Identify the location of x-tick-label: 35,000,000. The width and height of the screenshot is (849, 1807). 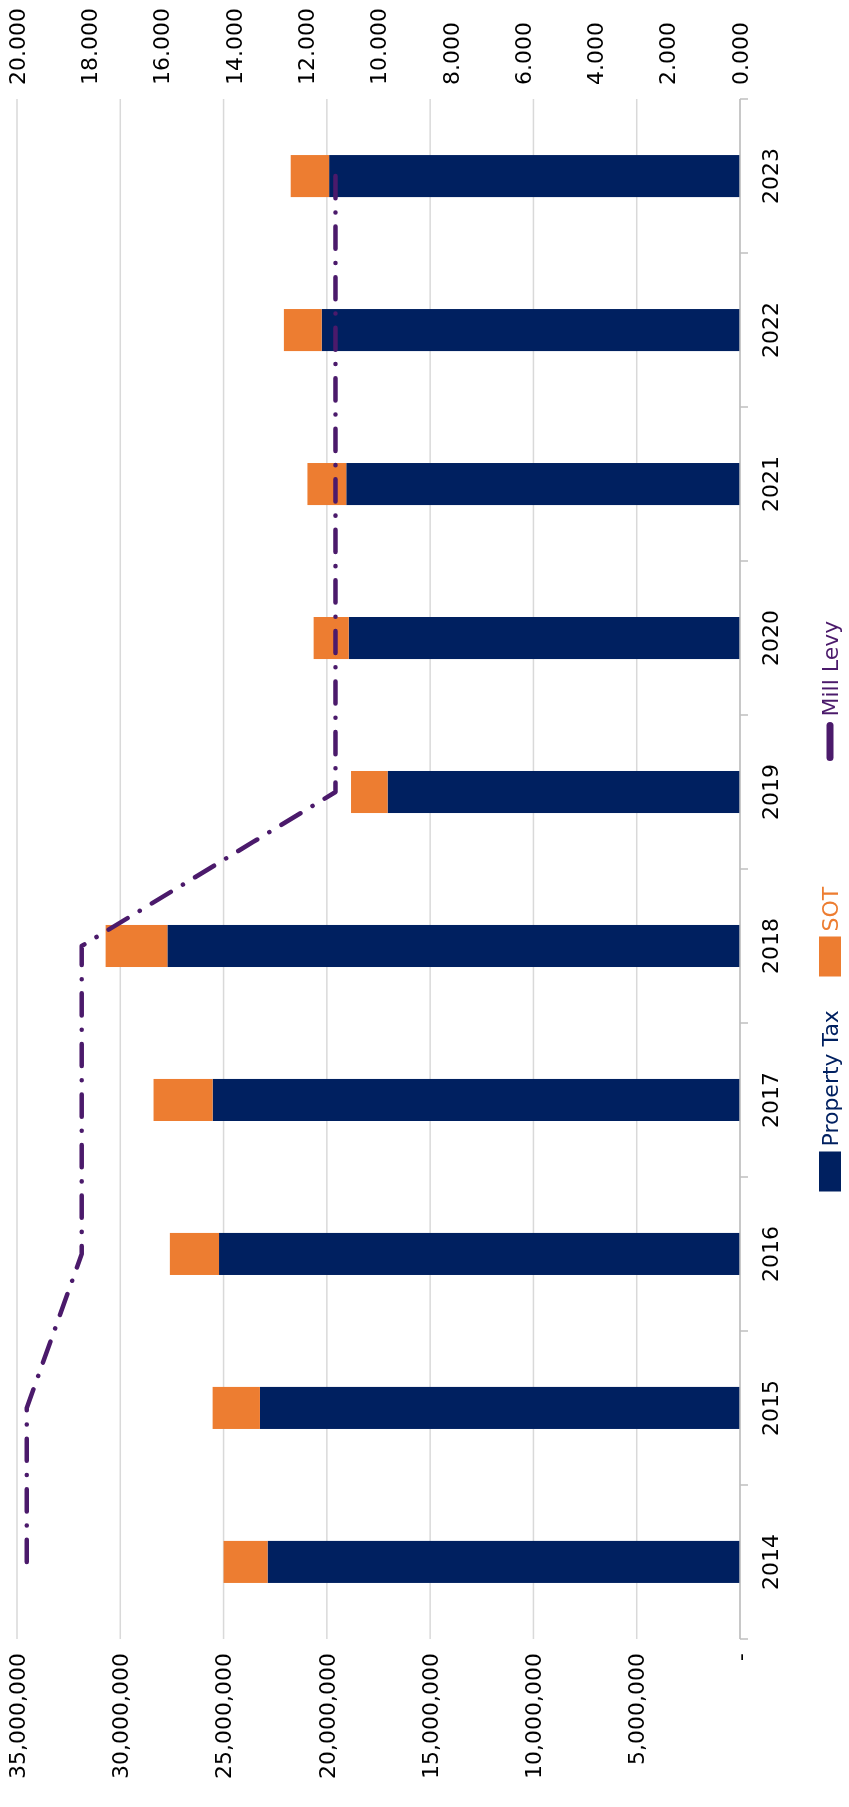
(17, 1716).